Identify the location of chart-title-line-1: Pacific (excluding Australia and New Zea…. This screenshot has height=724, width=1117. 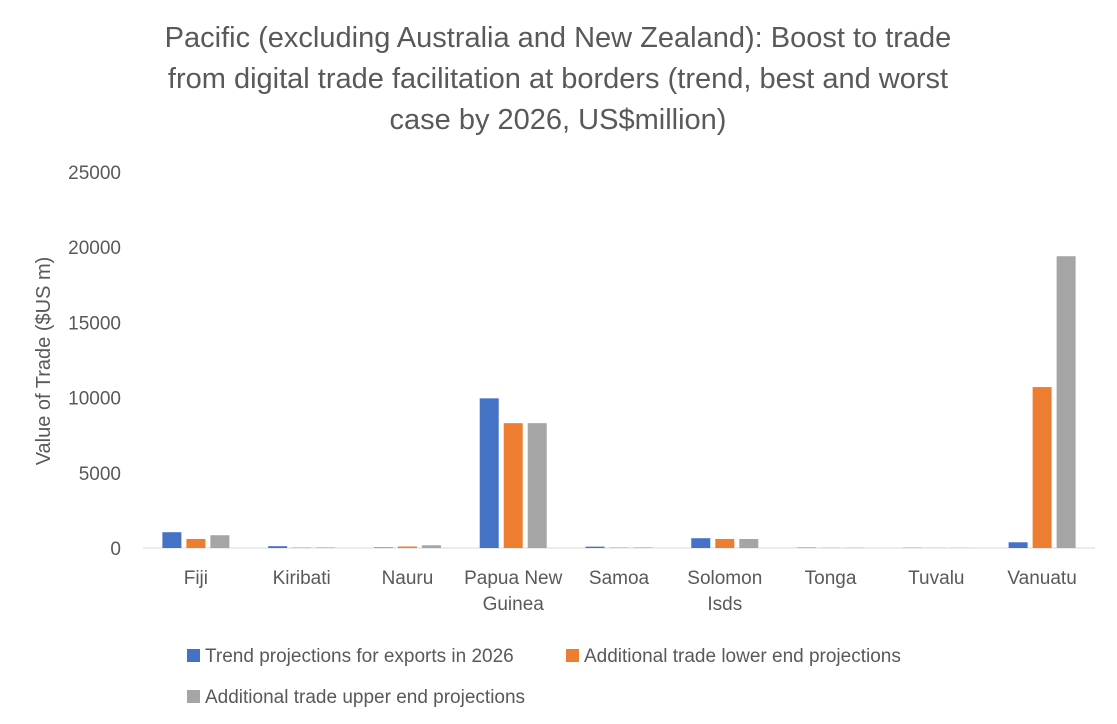
(558, 38).